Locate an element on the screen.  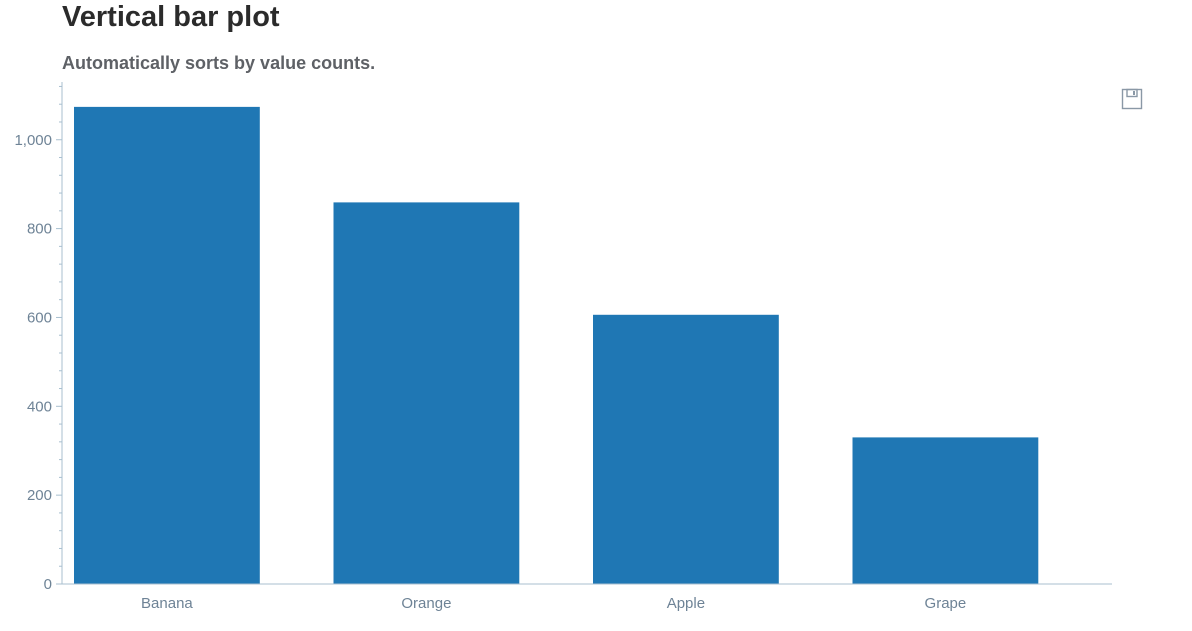
x-tick-label: Grape is located at coordinates (946, 603).